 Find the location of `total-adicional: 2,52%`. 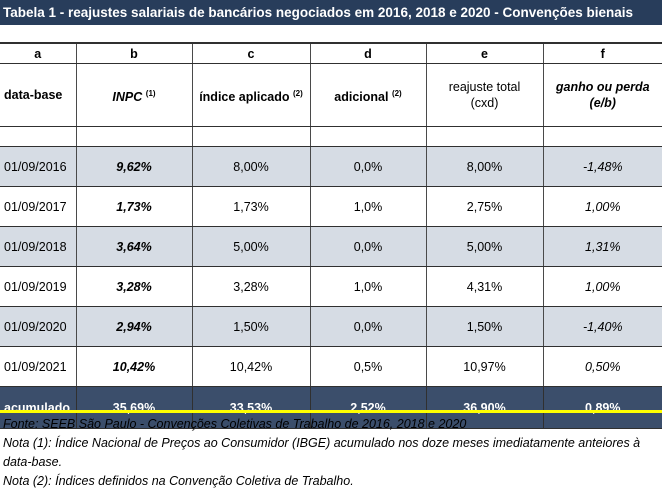

total-adicional: 2,52% is located at coordinates (367, 407).